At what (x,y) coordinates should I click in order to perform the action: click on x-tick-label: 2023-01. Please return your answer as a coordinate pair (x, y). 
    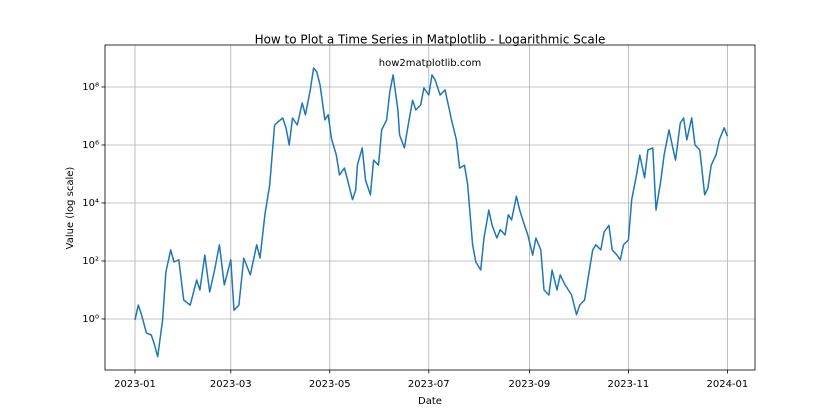
    Looking at the image, I should click on (135, 384).